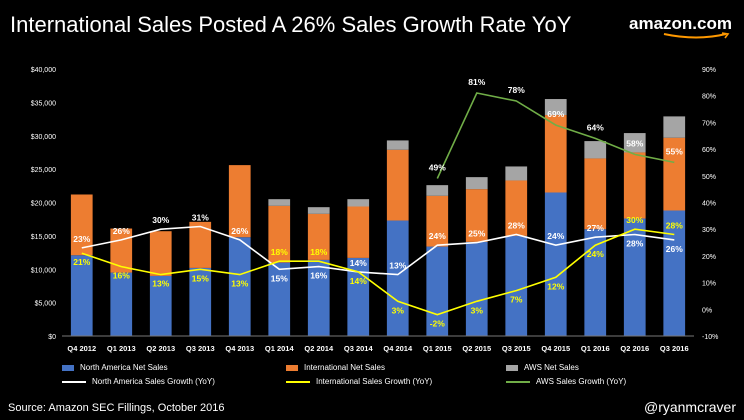 The image size is (744, 420). What do you see at coordinates (680, 23) in the screenshot?
I see `amazon-logo-text: amazon.com` at bounding box center [680, 23].